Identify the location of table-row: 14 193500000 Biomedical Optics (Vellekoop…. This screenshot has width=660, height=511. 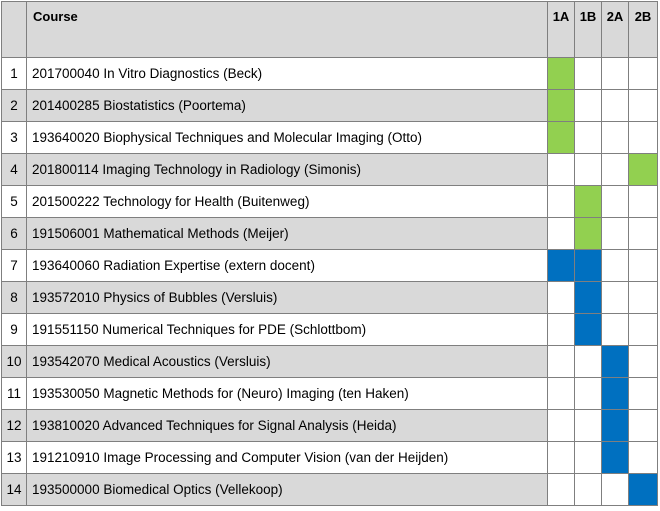
(329, 489).